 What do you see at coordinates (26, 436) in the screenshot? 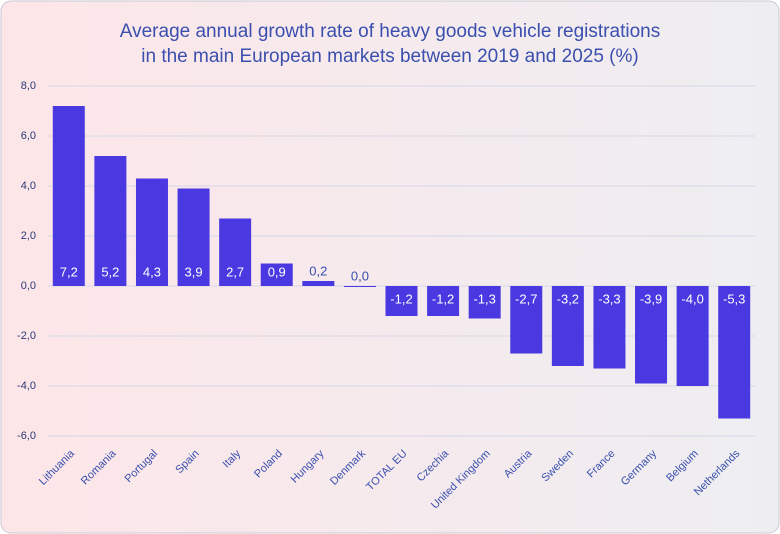
I see `y-tick-label: -6,0` at bounding box center [26, 436].